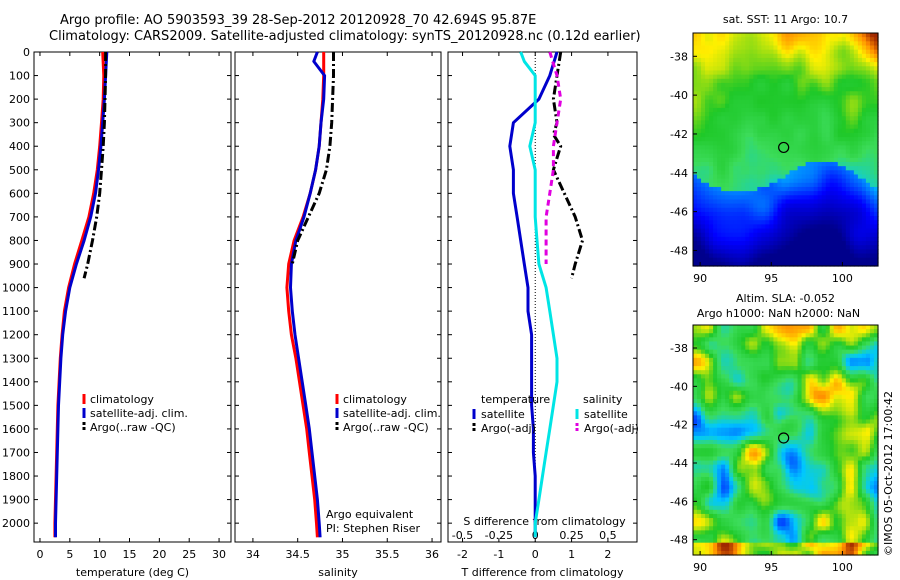 This screenshot has height=580, width=900. What do you see at coordinates (16, 382) in the screenshot?
I see `y-tick-label: 1400` at bounding box center [16, 382].